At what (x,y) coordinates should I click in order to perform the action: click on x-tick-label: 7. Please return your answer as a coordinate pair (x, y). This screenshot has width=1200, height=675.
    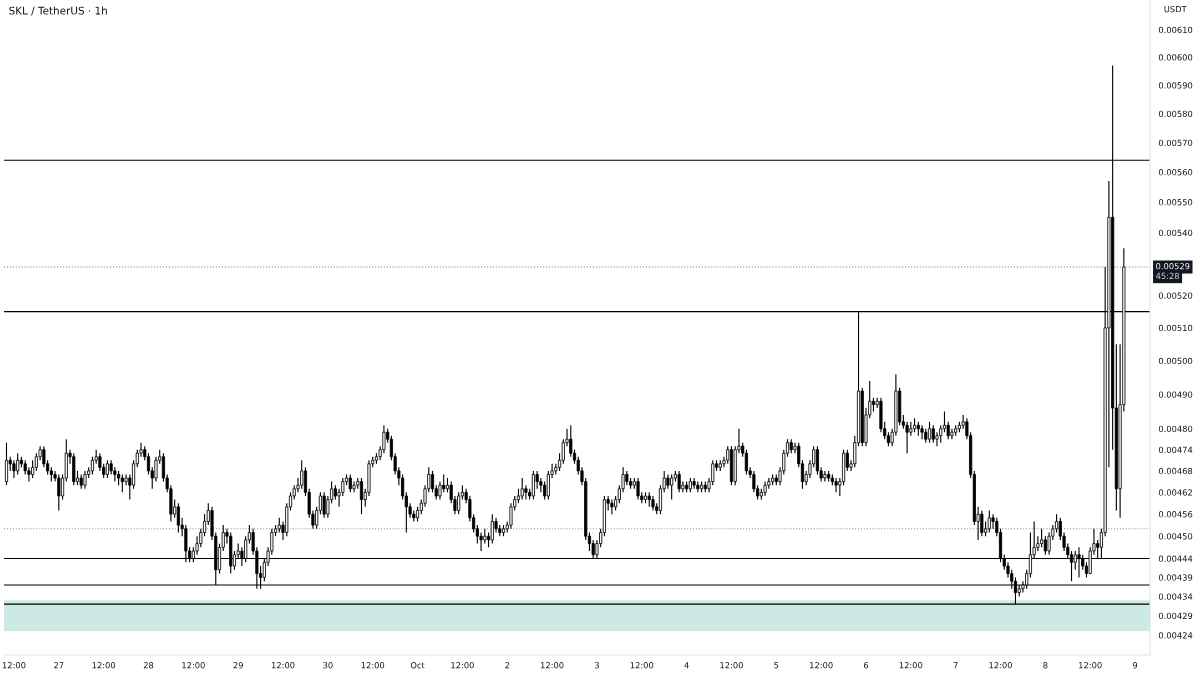
    Looking at the image, I should click on (955, 665).